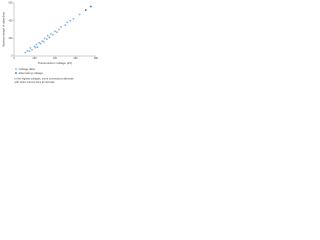  Describe the element at coordinates (11, 20) in the screenshot. I see `y-tick-label: 400` at that location.